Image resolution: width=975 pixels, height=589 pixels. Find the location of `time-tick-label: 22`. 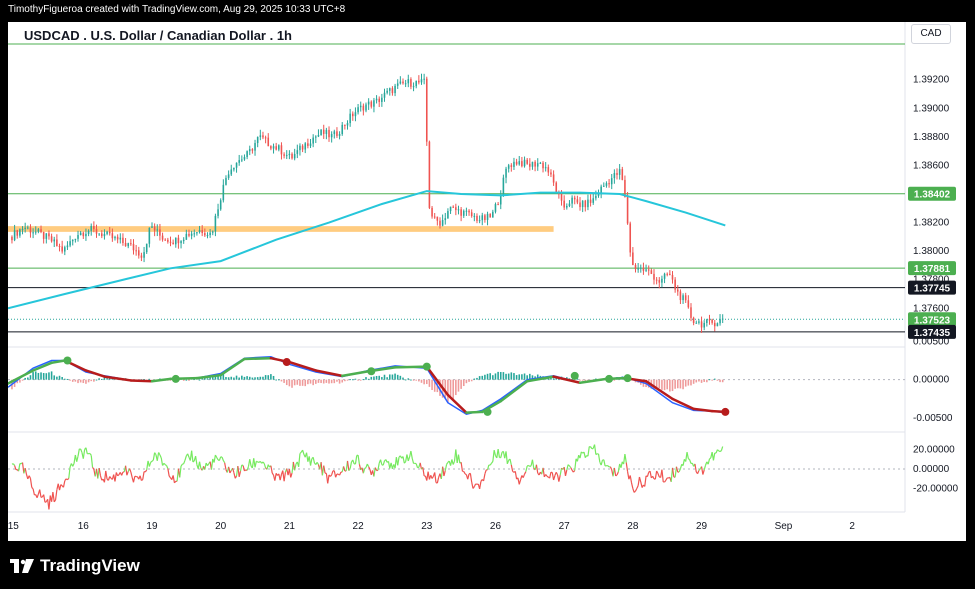

time-tick-label: 22 is located at coordinates (359, 526).